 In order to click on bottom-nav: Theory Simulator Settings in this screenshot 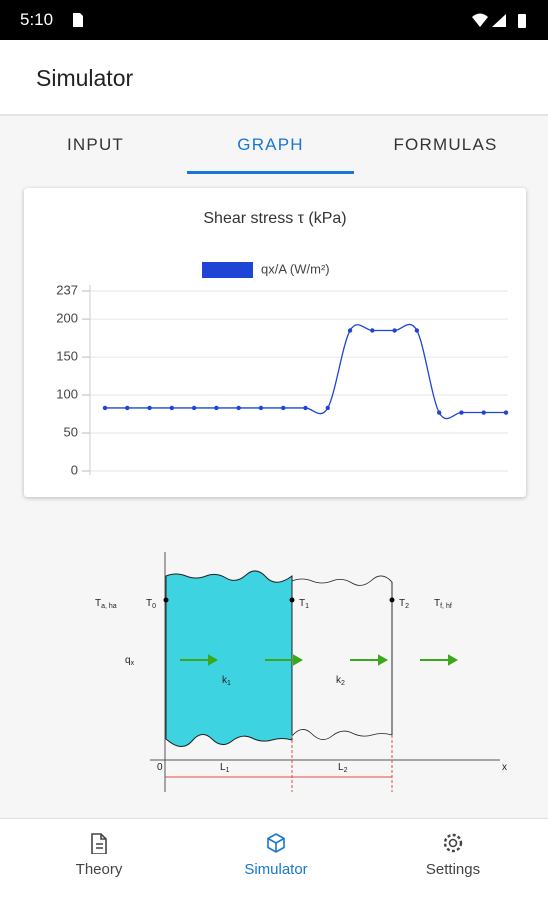, I will do `click(274, 859)`.